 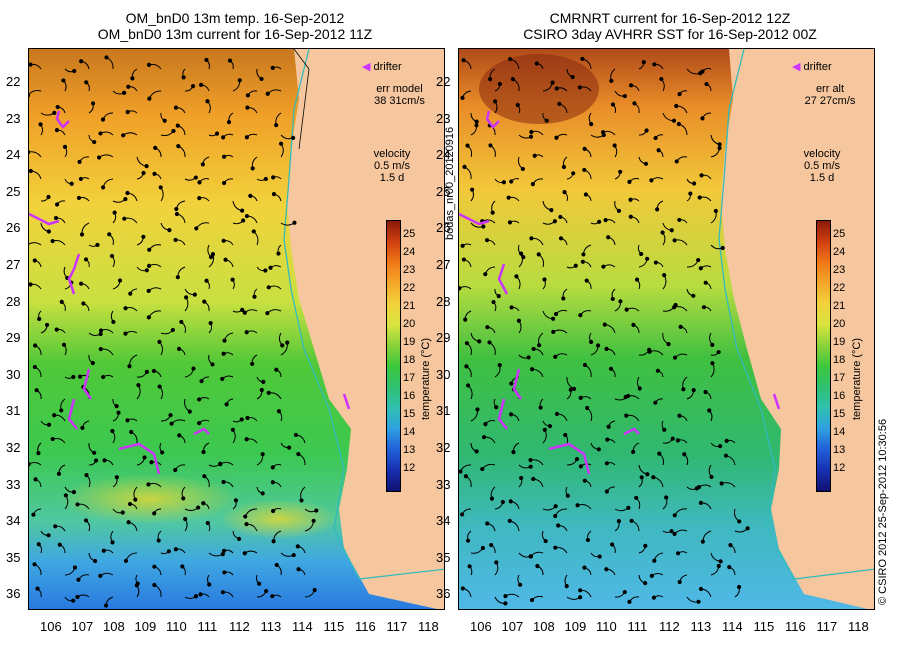 I want to click on left-colorbar-tick: 12, so click(x=409, y=468).